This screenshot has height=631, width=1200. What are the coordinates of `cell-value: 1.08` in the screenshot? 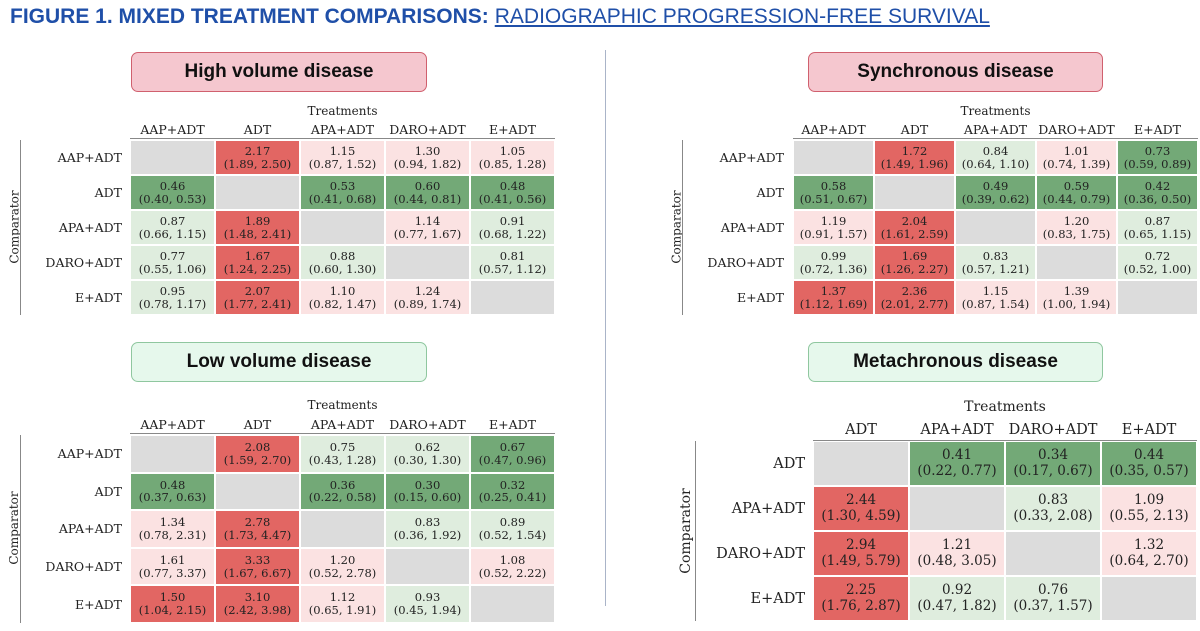 It's located at (512, 559).